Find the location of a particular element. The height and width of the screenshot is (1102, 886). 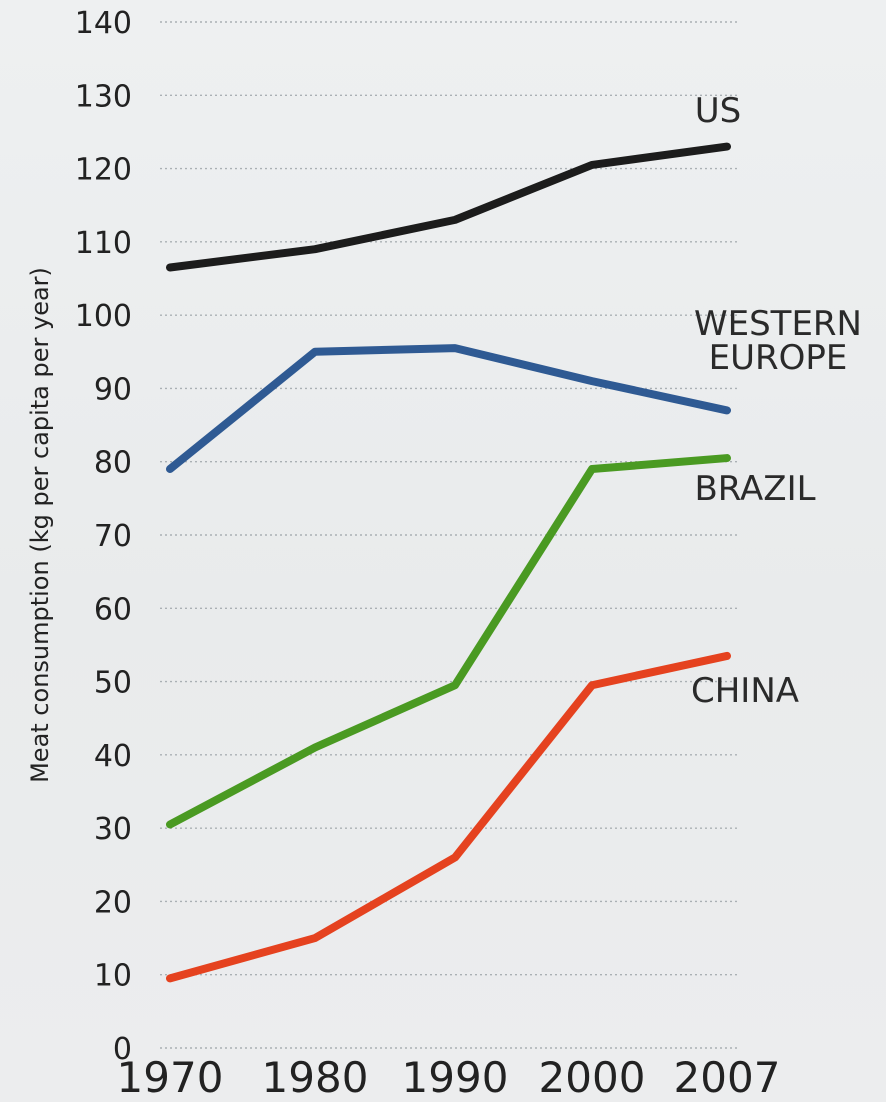

y-tick-label-0: 0 is located at coordinates (122, 1049).